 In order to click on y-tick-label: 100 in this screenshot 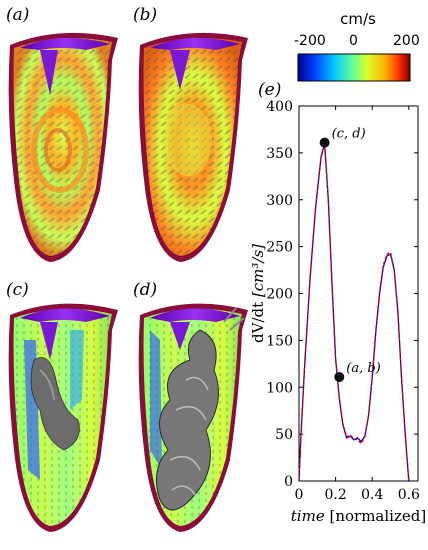, I will do `click(279, 388)`.